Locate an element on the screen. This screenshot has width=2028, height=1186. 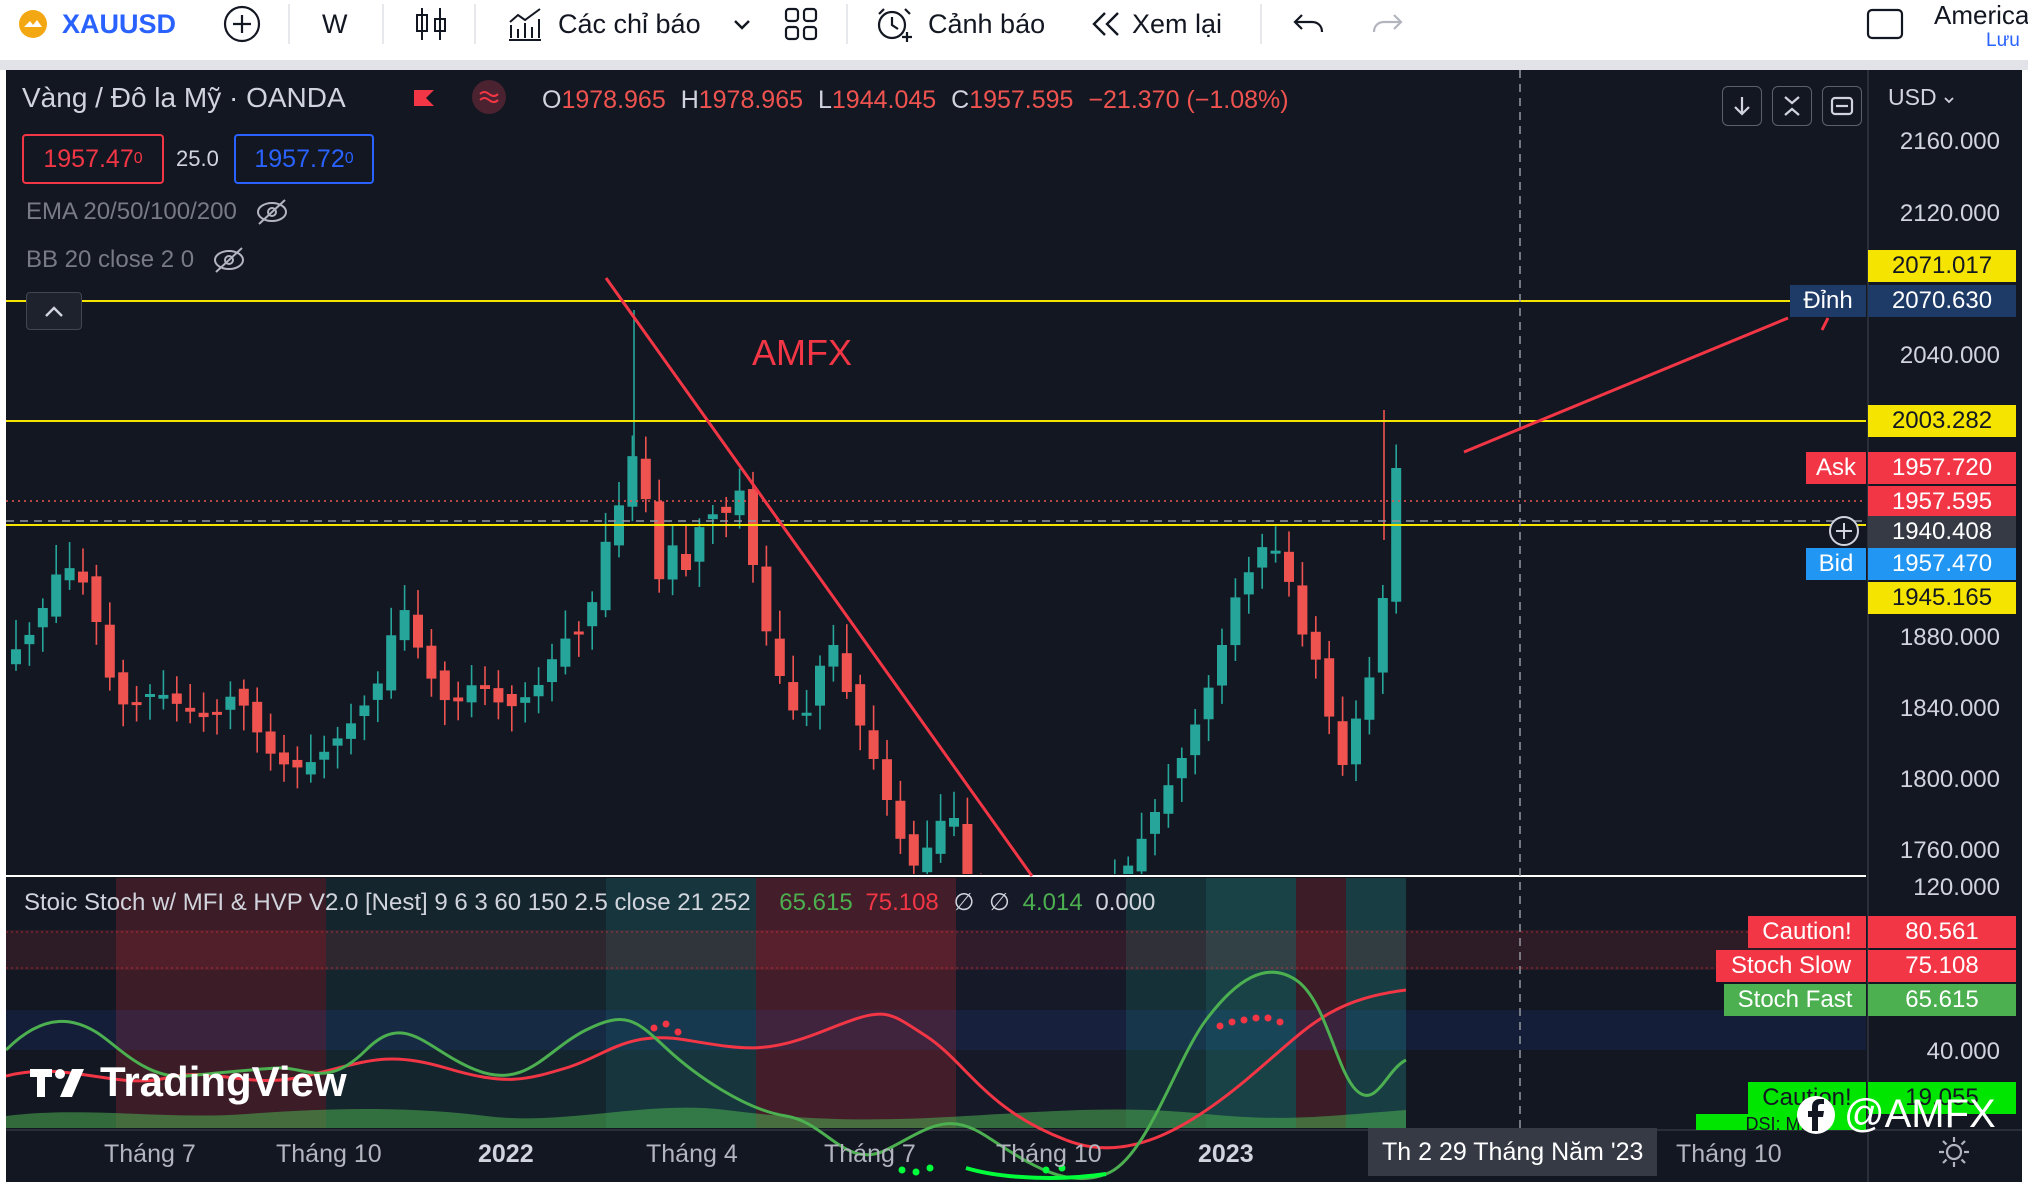
downtrend-line is located at coordinates (819, 577).